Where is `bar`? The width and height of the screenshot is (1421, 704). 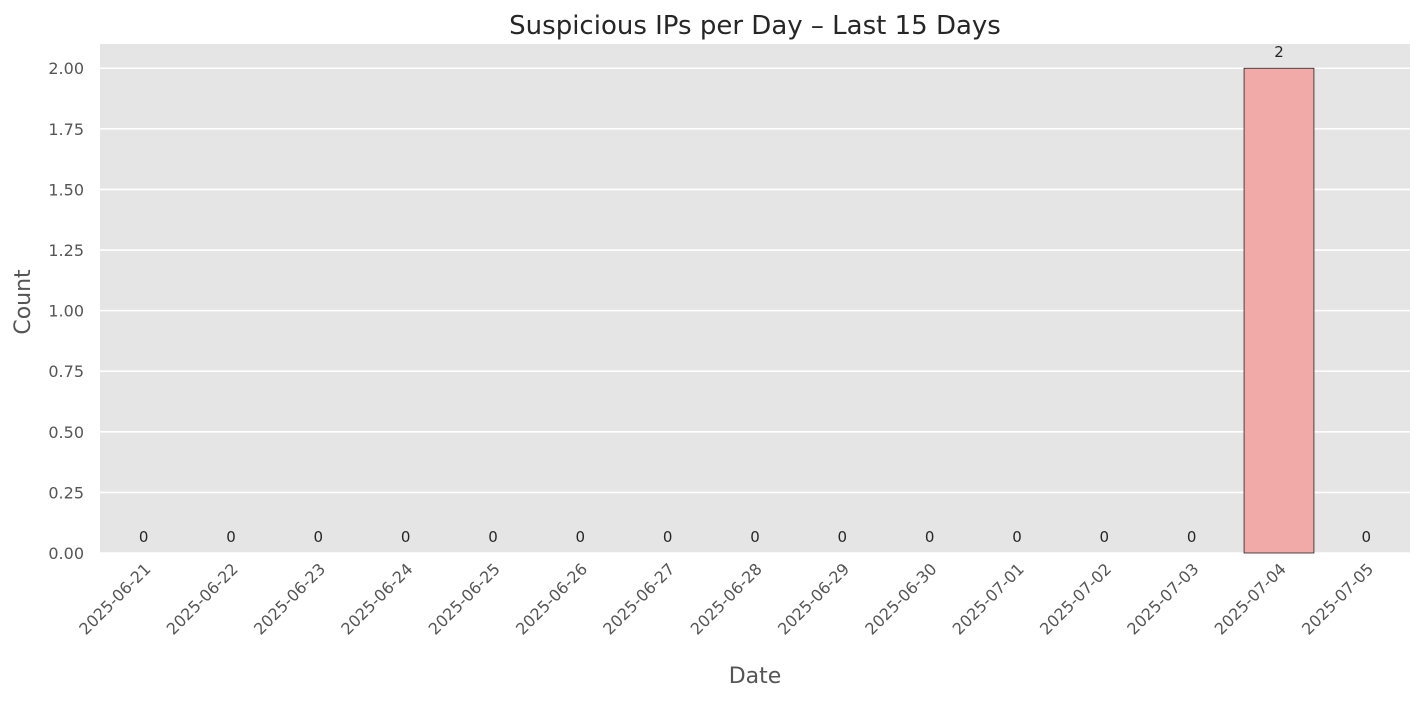 bar is located at coordinates (1279, 310).